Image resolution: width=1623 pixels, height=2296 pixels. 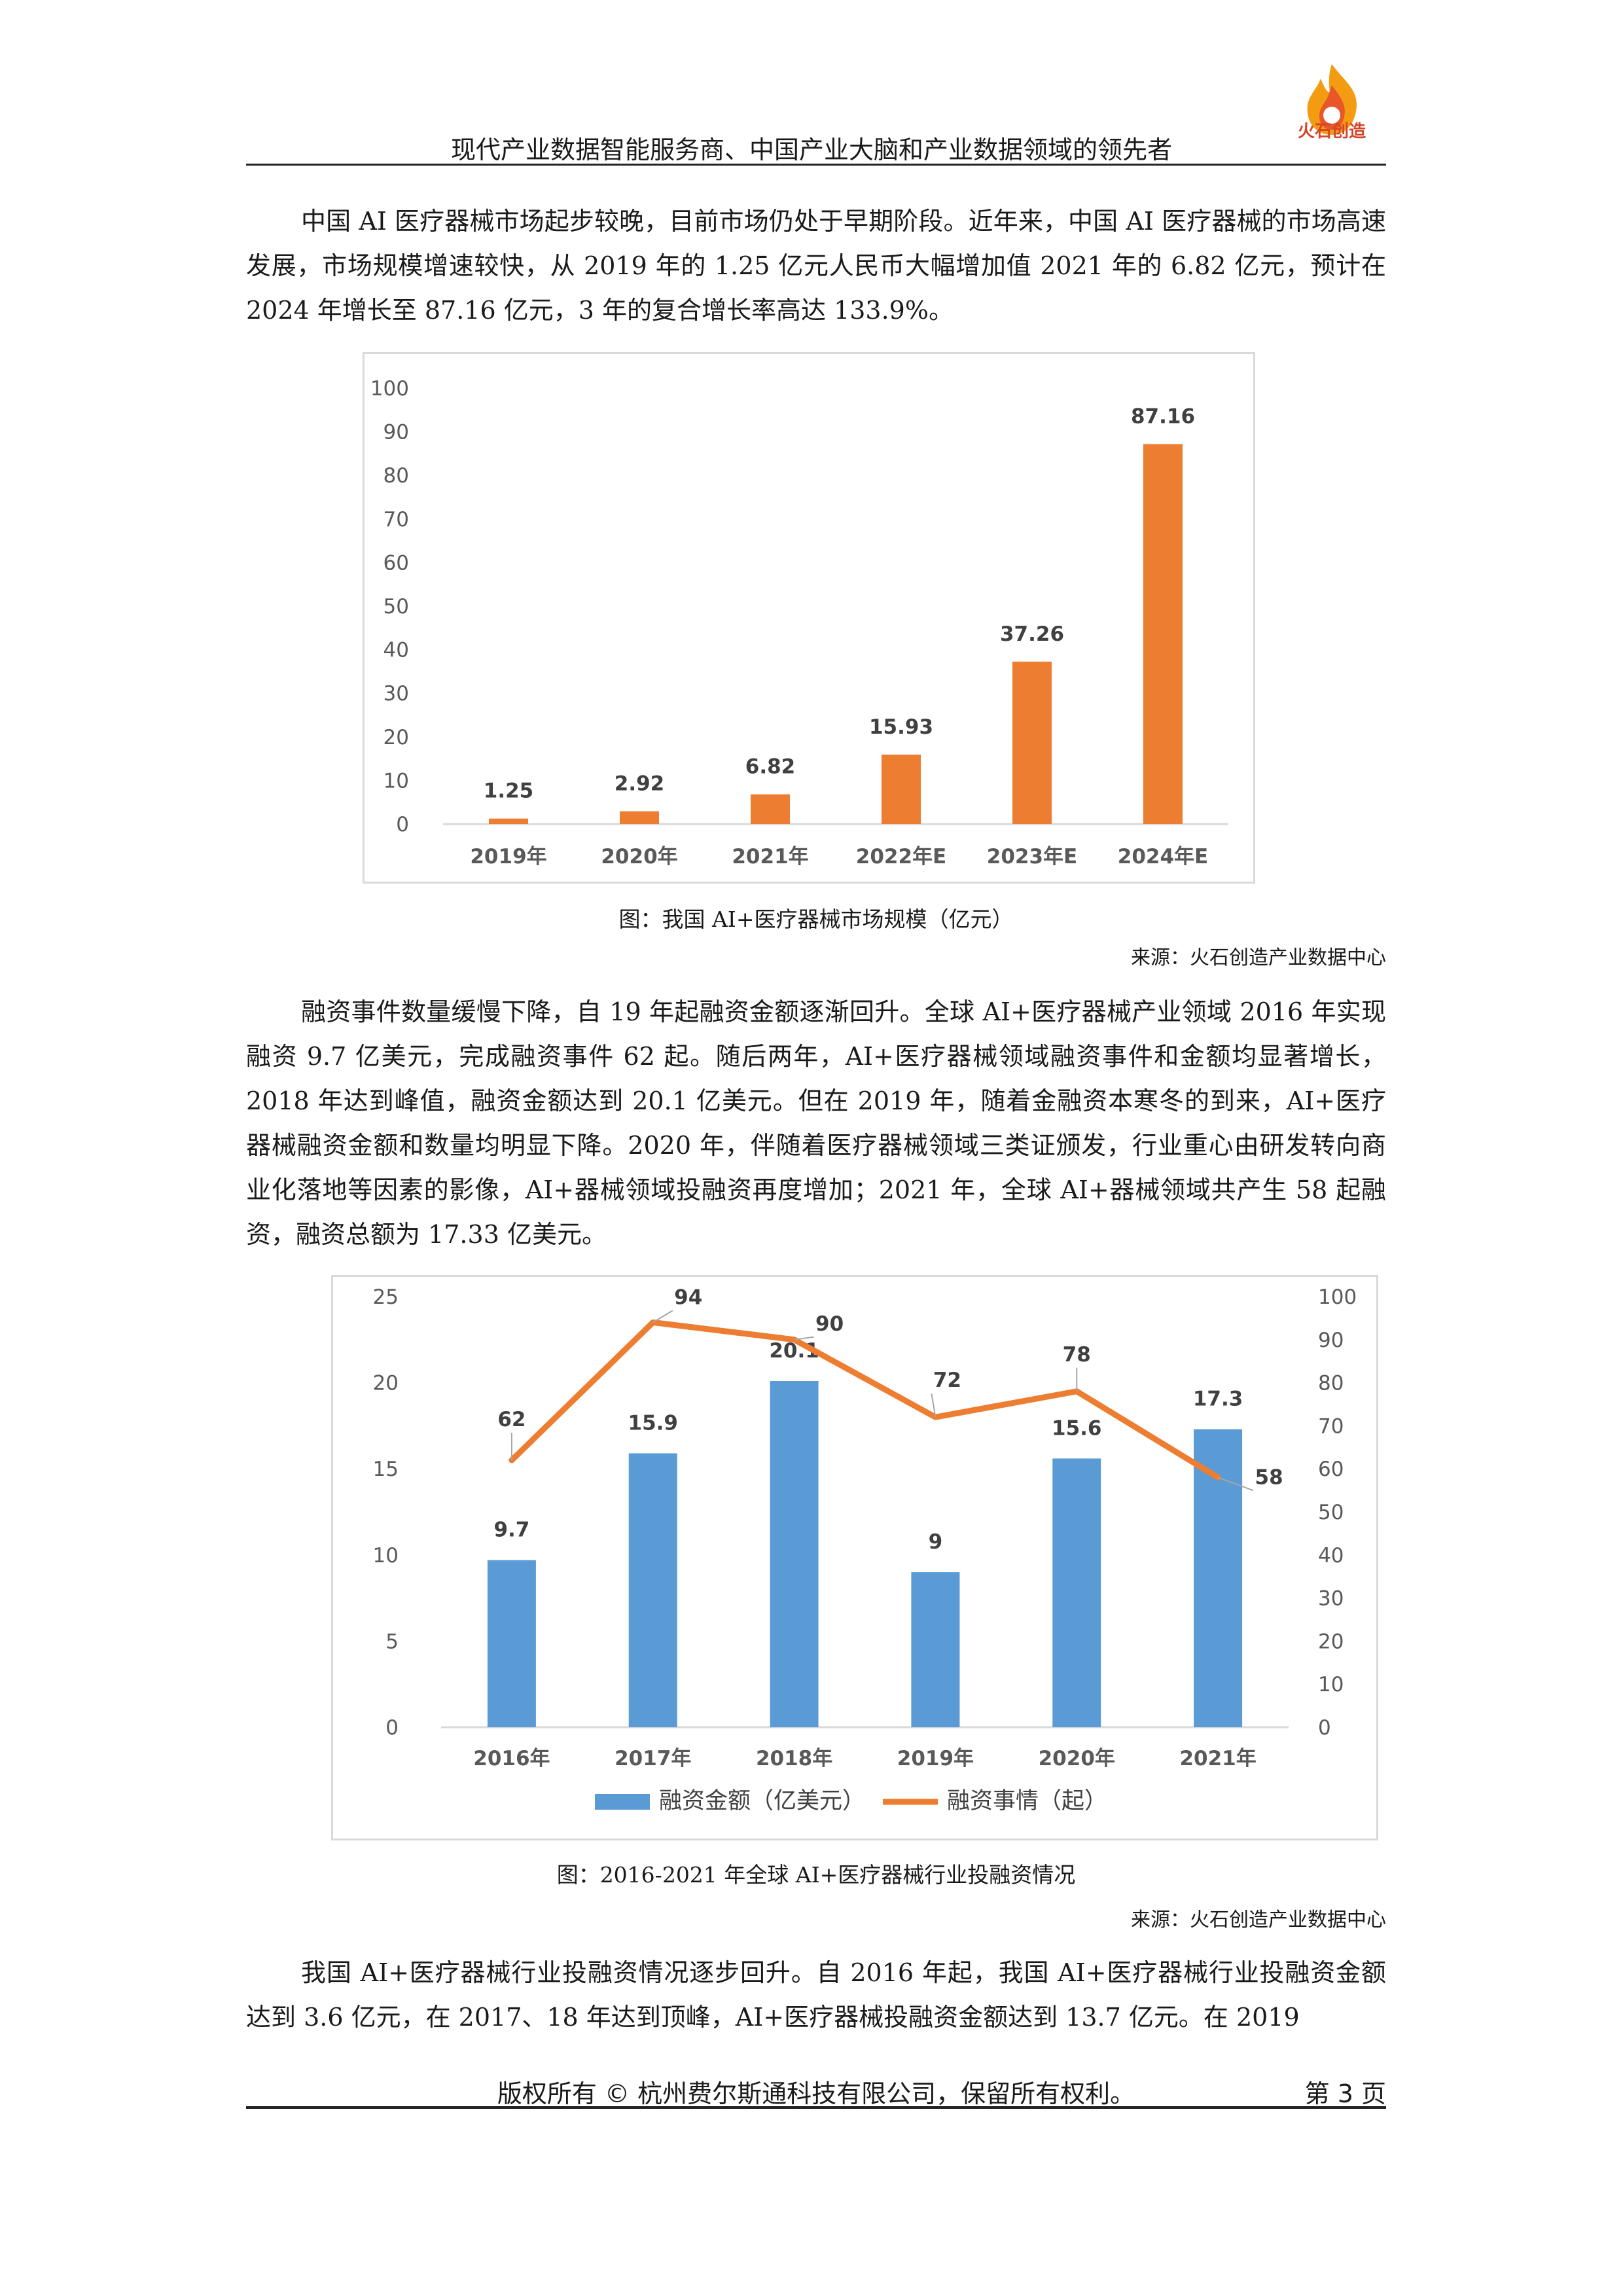 I want to click on y-right-tick-label: 50, so click(x=1331, y=1512).